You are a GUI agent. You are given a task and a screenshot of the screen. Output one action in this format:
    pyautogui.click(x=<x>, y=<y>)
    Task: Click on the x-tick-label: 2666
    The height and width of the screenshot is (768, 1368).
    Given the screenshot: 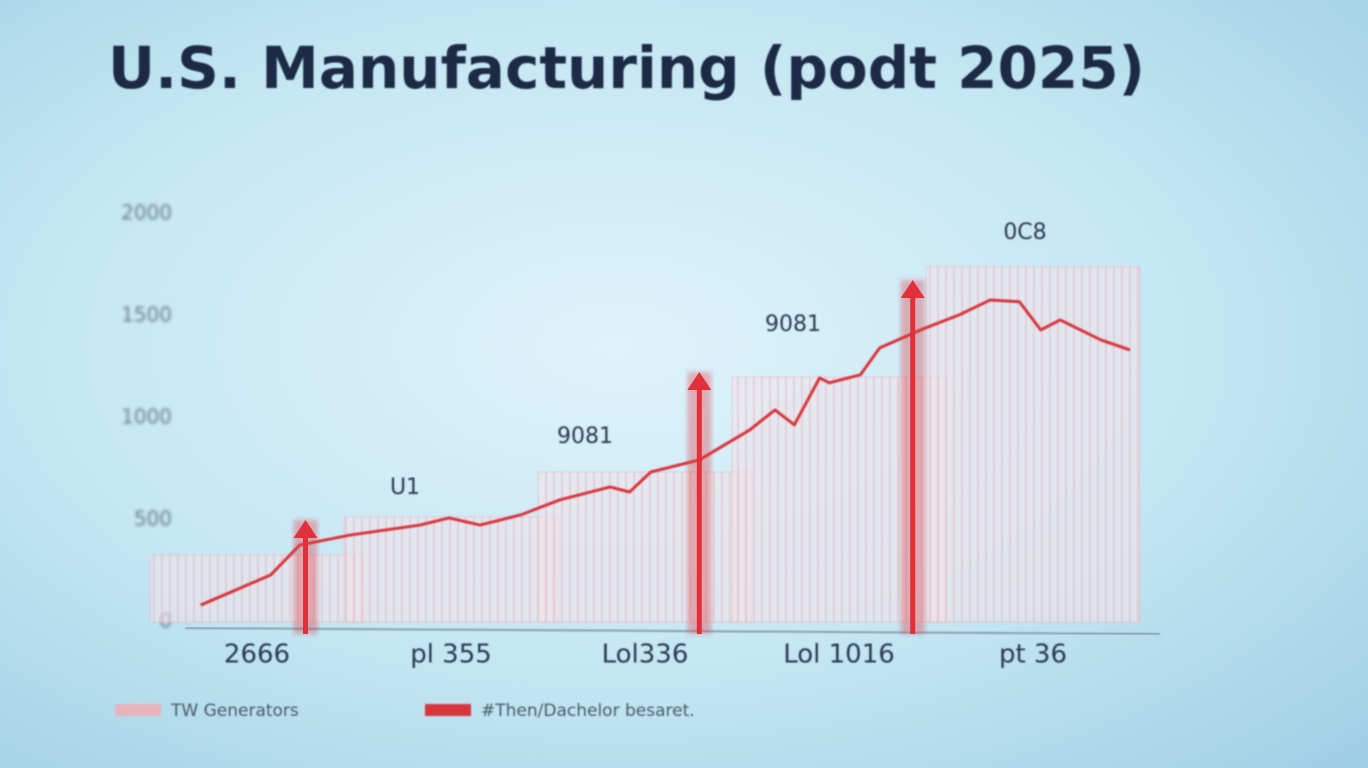 What is the action you would take?
    pyautogui.click(x=257, y=655)
    